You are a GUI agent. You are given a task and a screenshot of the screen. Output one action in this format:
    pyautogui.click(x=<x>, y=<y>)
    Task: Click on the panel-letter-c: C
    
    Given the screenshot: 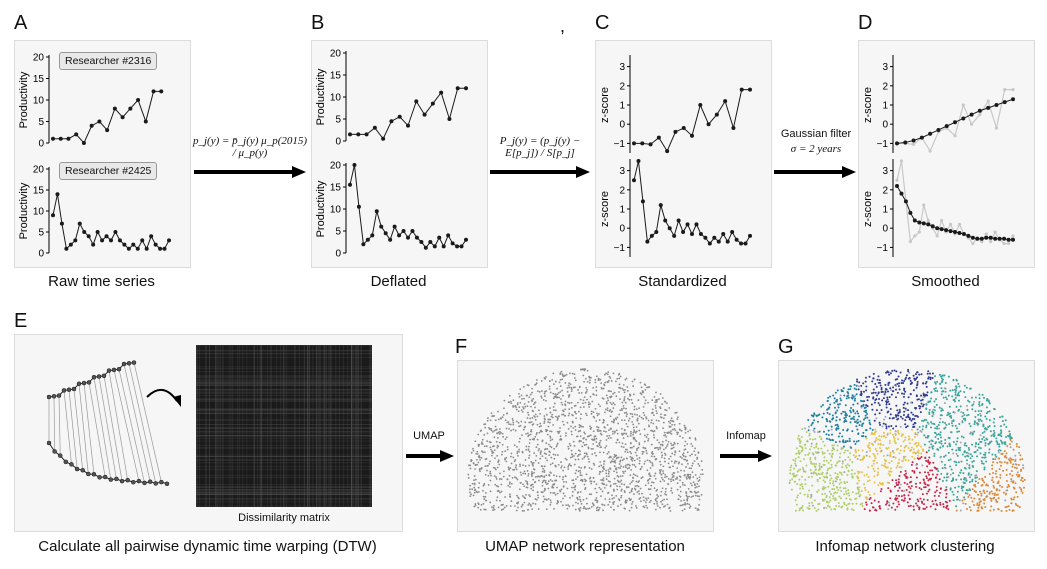 What is the action you would take?
    pyautogui.click(x=602, y=23)
    